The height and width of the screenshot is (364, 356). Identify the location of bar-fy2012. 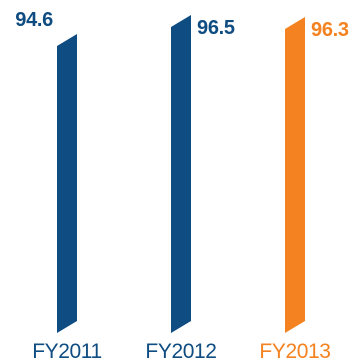
(181, 174).